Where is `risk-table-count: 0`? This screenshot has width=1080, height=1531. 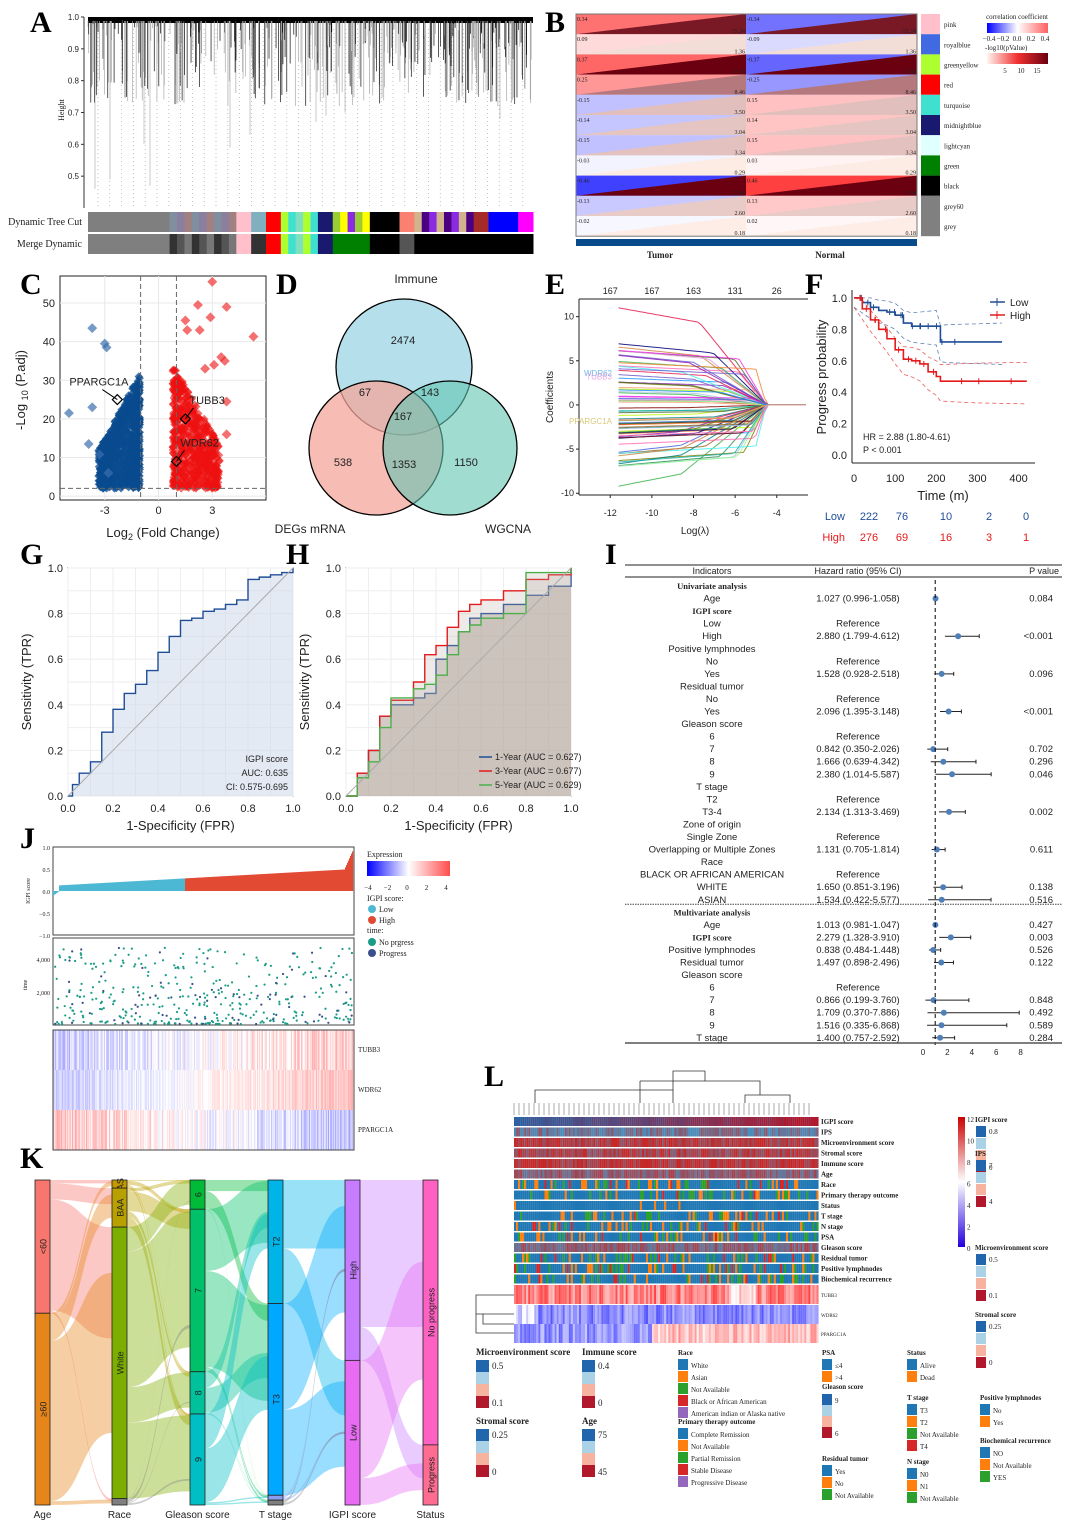 risk-table-count: 0 is located at coordinates (1026, 517).